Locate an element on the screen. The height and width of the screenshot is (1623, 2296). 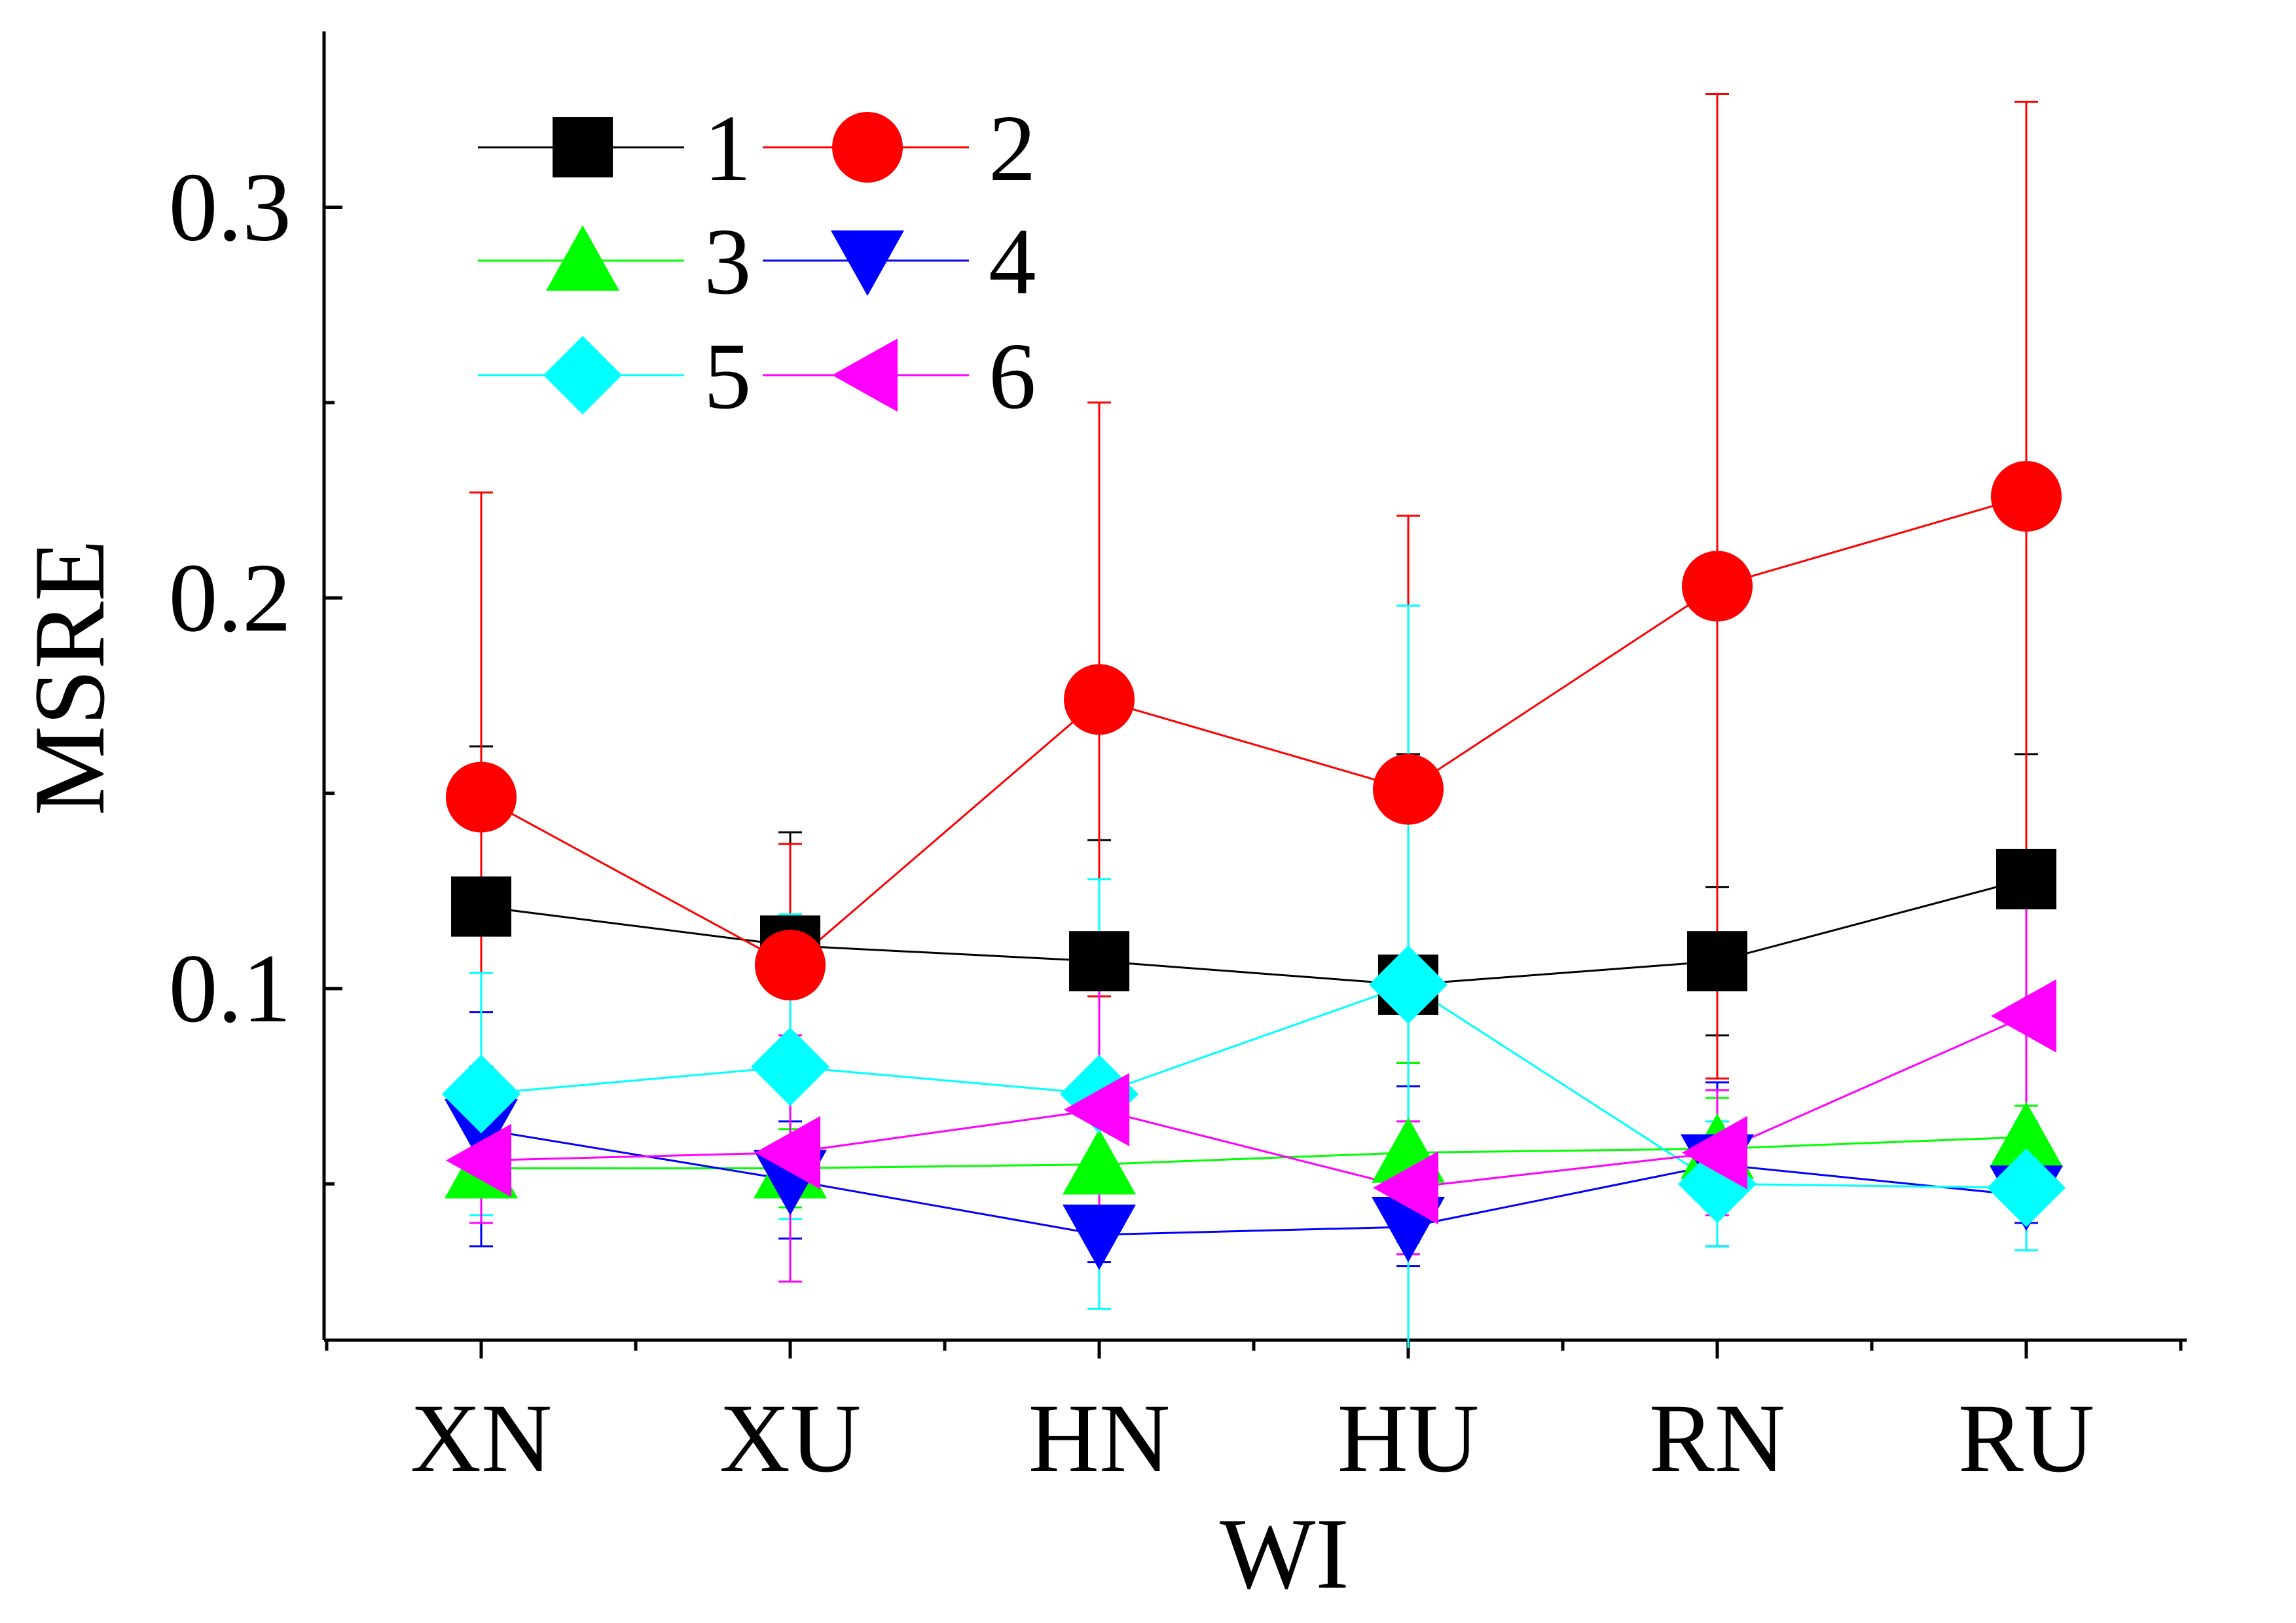
legend-label: 1 is located at coordinates (728, 148).